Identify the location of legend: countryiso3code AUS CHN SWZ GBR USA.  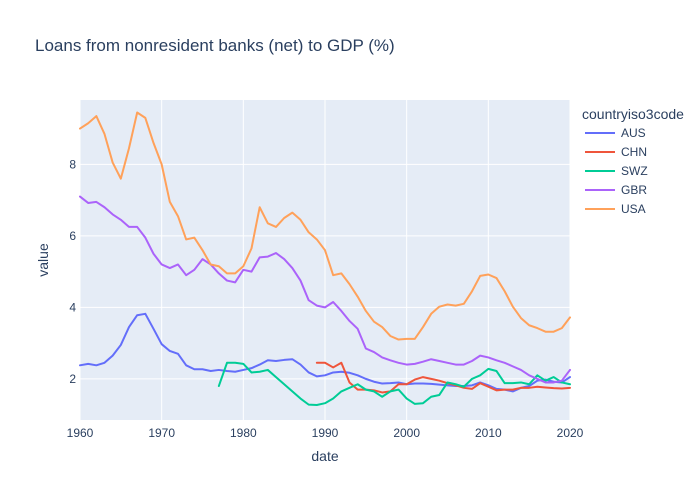
(633, 161).